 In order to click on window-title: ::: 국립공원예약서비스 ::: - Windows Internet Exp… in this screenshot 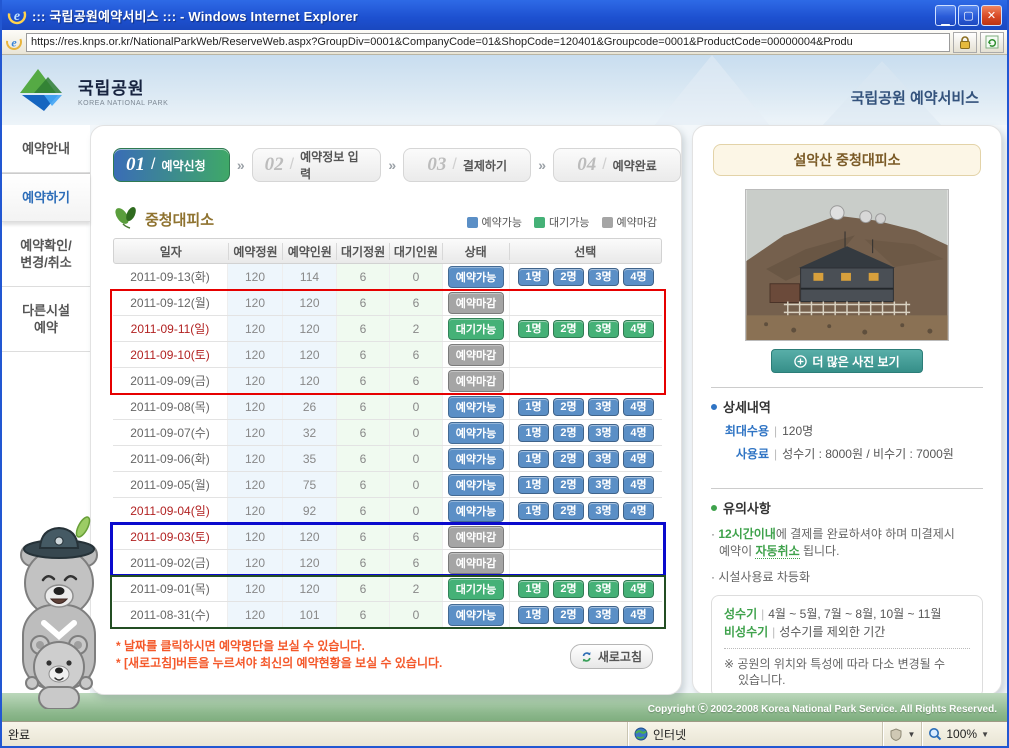, I will do `click(195, 16)`.